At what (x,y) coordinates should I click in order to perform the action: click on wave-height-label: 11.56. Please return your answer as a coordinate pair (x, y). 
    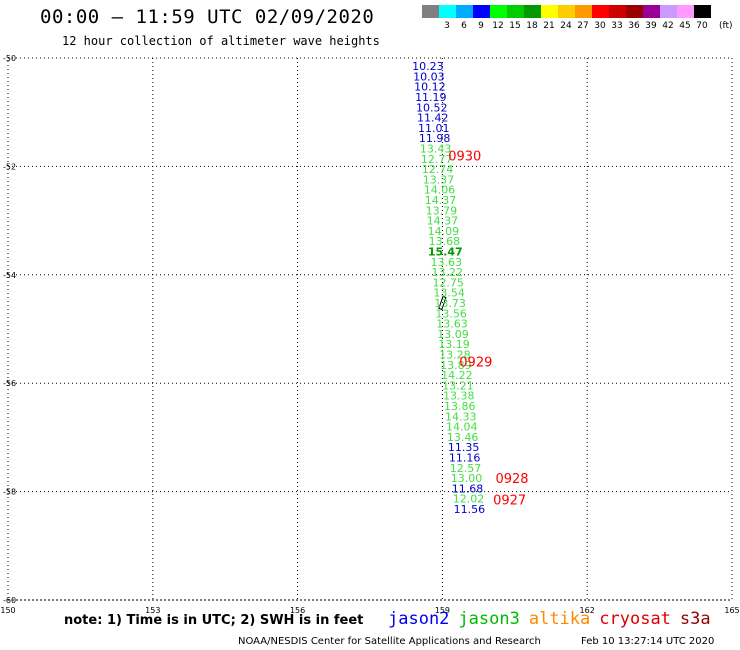
    Looking at the image, I should click on (470, 509).